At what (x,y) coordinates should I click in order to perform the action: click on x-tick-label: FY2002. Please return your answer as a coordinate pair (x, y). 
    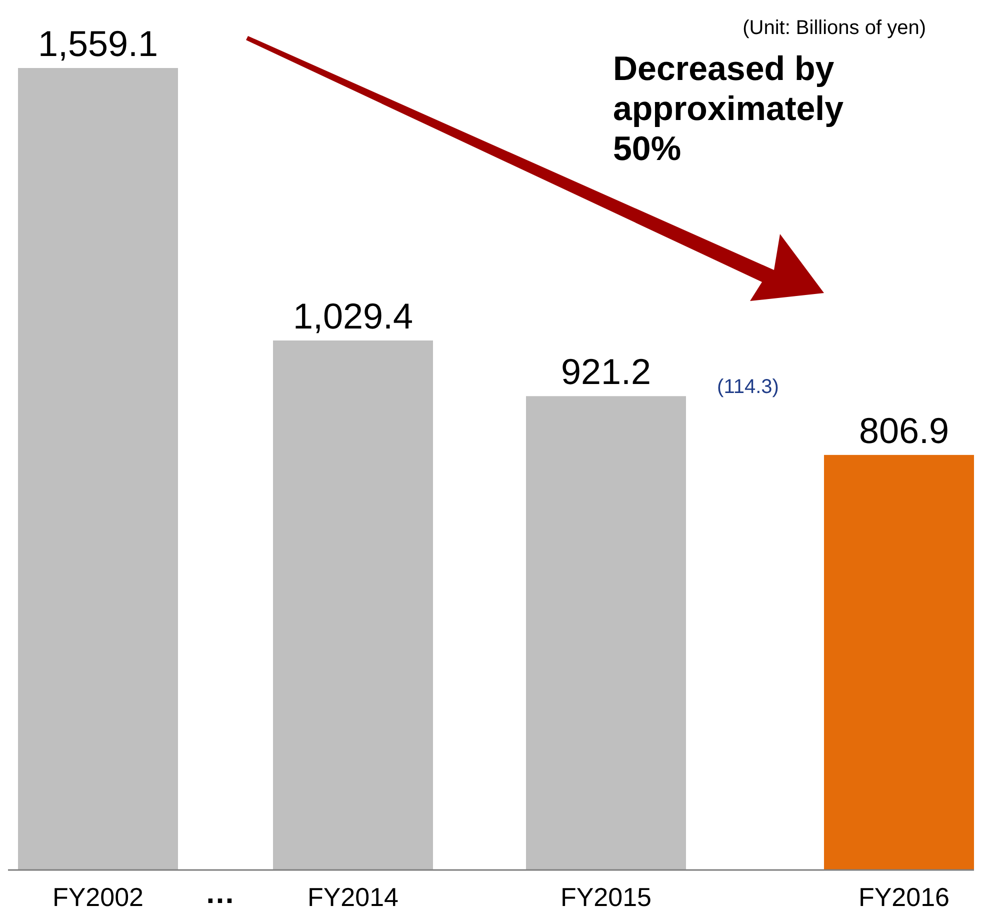
    Looking at the image, I should click on (98, 897).